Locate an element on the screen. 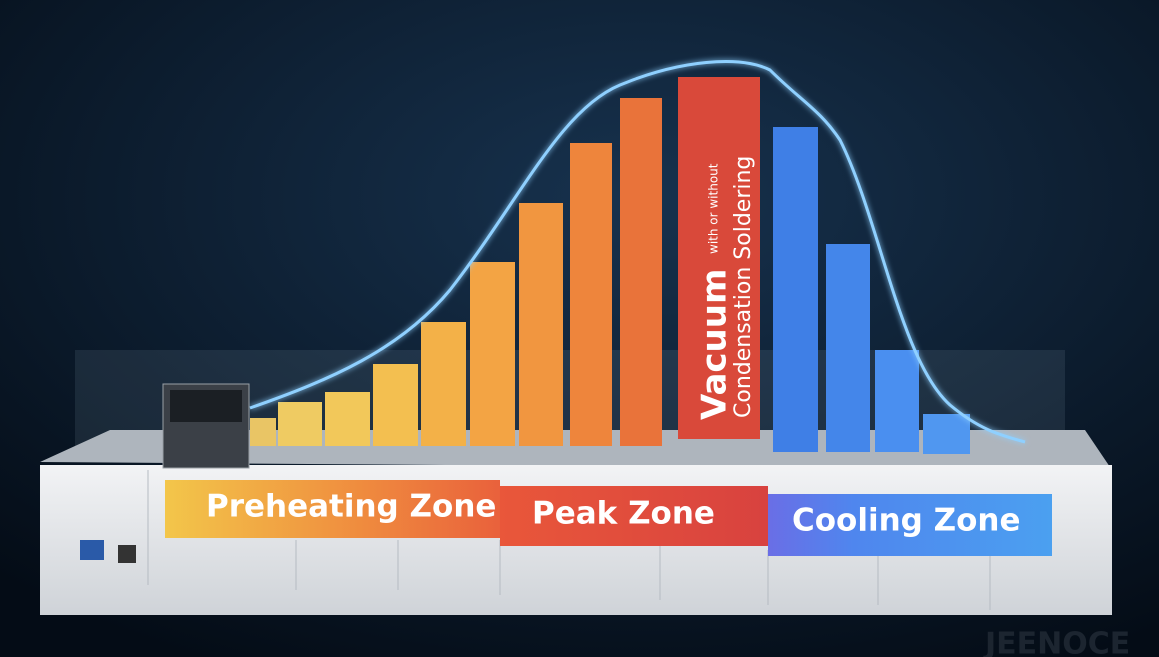  screen-display is located at coordinates (206, 406).